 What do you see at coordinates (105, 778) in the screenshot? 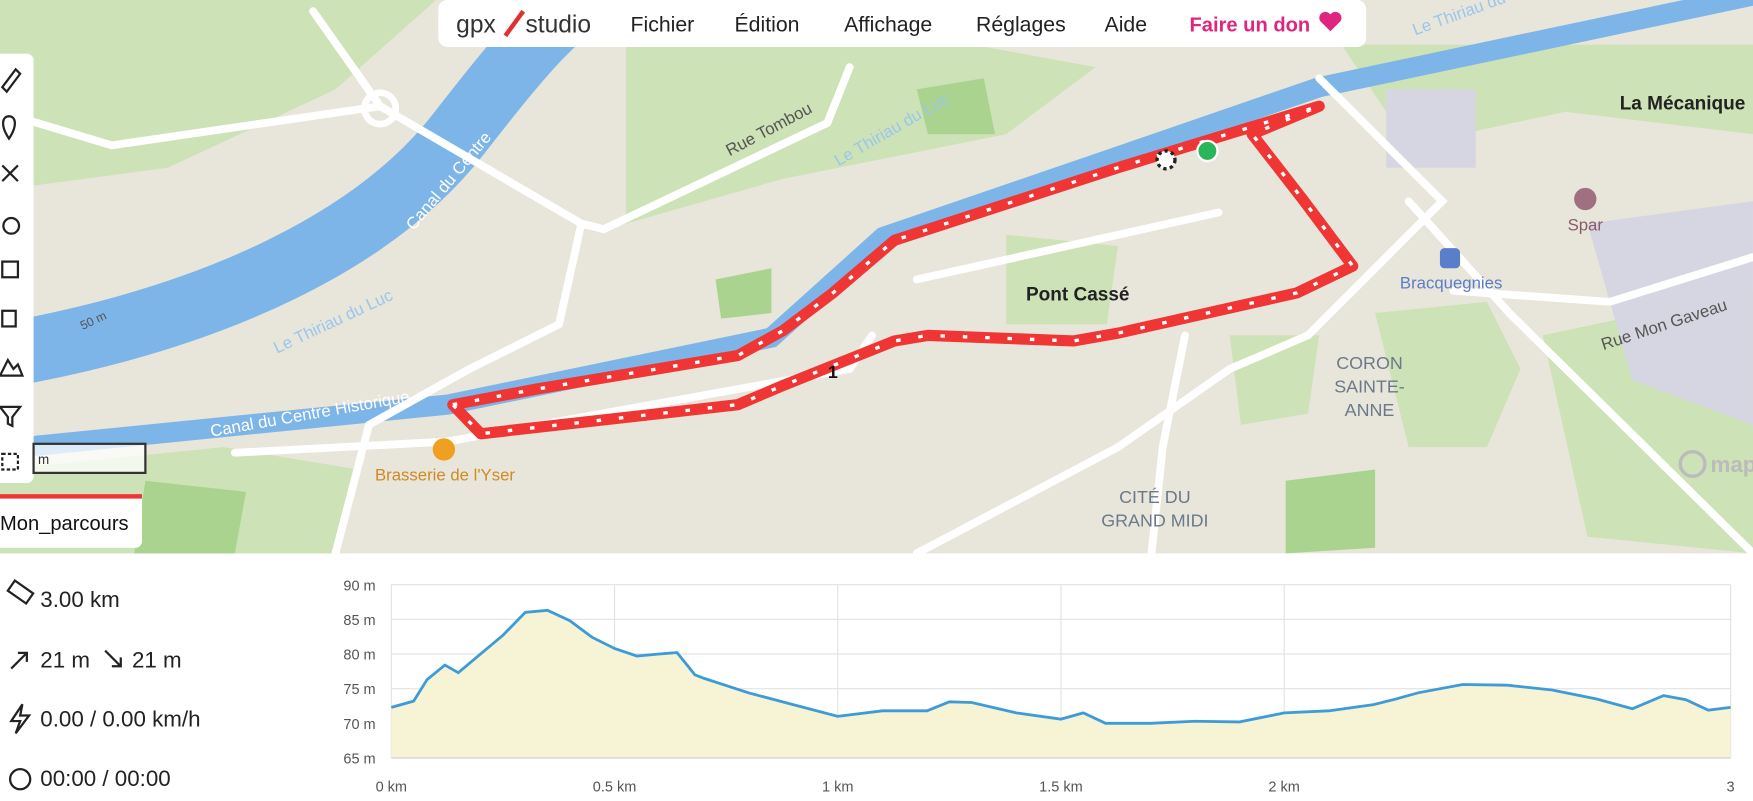
I see `time: 00:00 / 00:00` at bounding box center [105, 778].